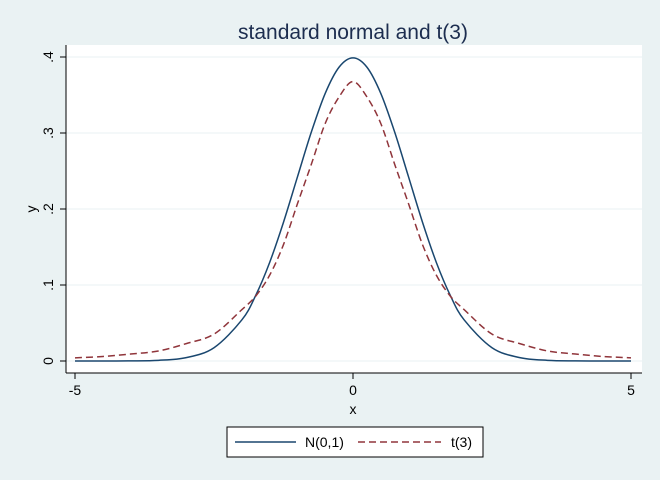 The height and width of the screenshot is (480, 660). Describe the element at coordinates (75, 390) in the screenshot. I see `x-tick-label: -5` at that location.